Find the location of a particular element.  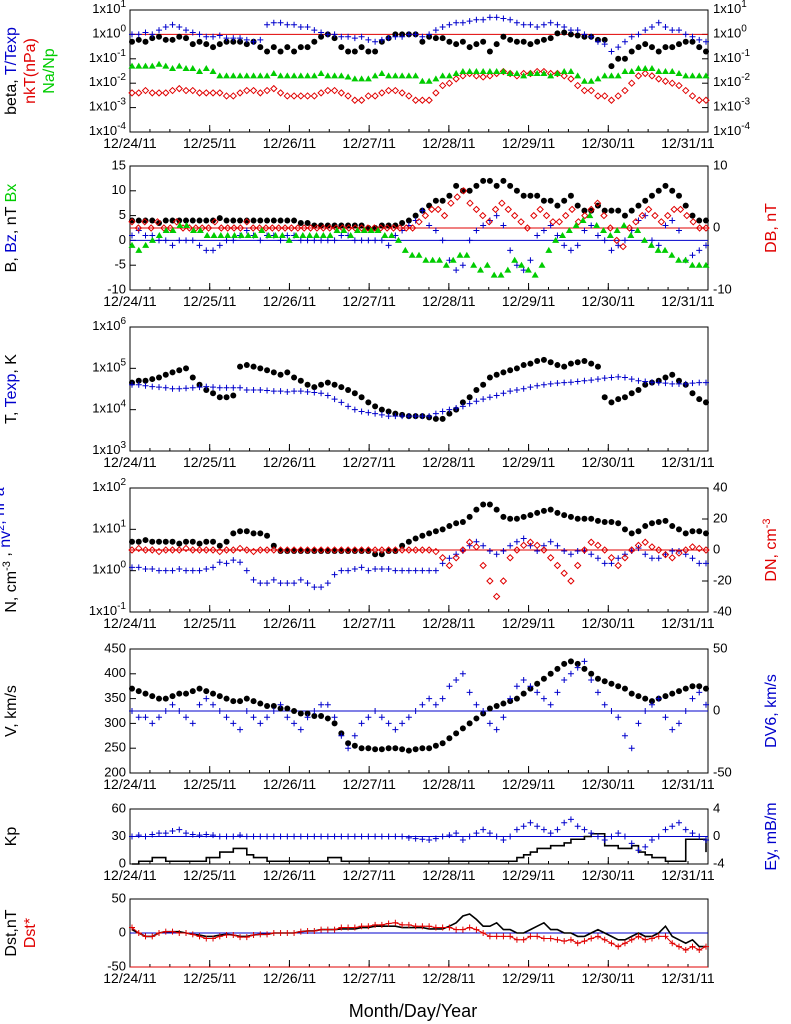

x-tick-label: 12/28/11 is located at coordinates (449, 462).